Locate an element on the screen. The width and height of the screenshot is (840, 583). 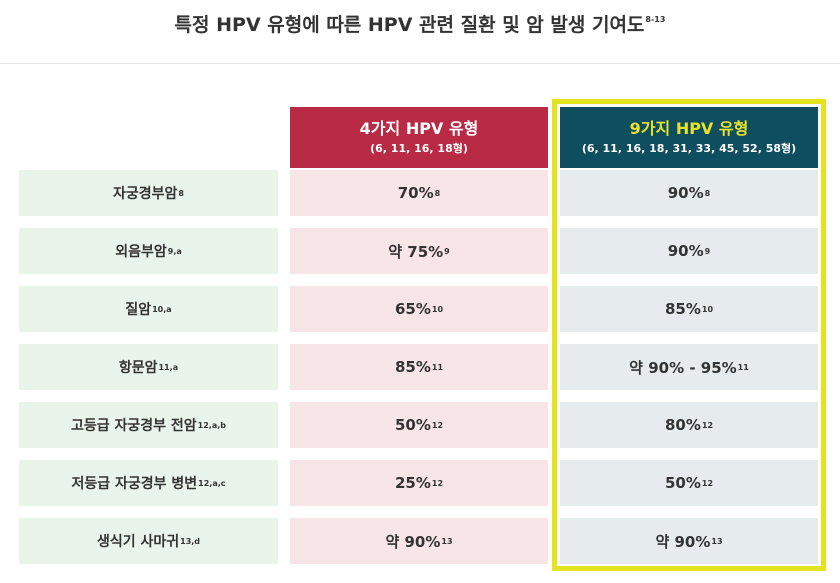
row-label: 외음부암 9,a is located at coordinates (148, 251).